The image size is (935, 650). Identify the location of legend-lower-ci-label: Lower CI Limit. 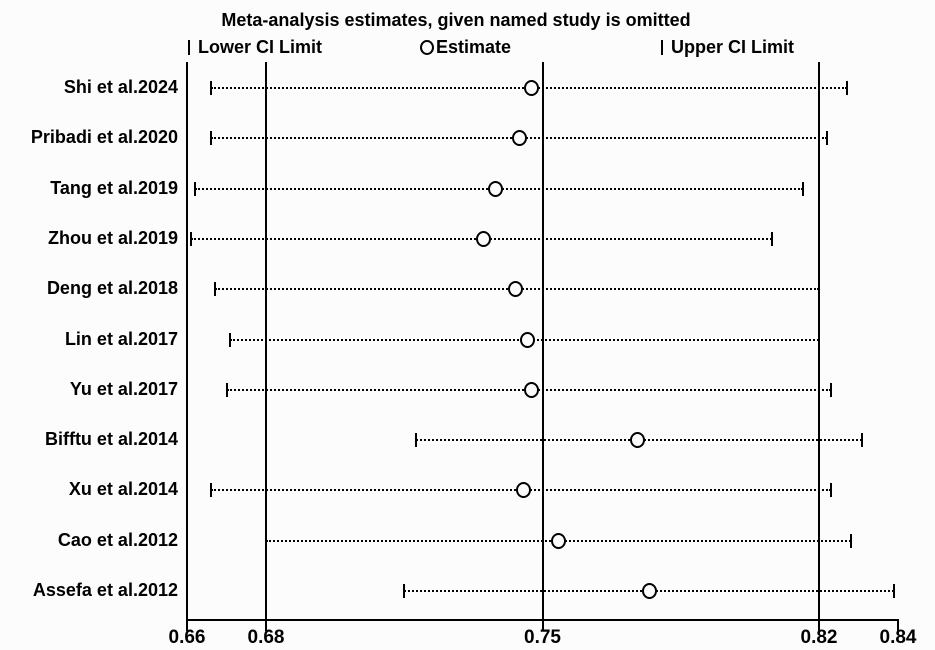
(260, 47).